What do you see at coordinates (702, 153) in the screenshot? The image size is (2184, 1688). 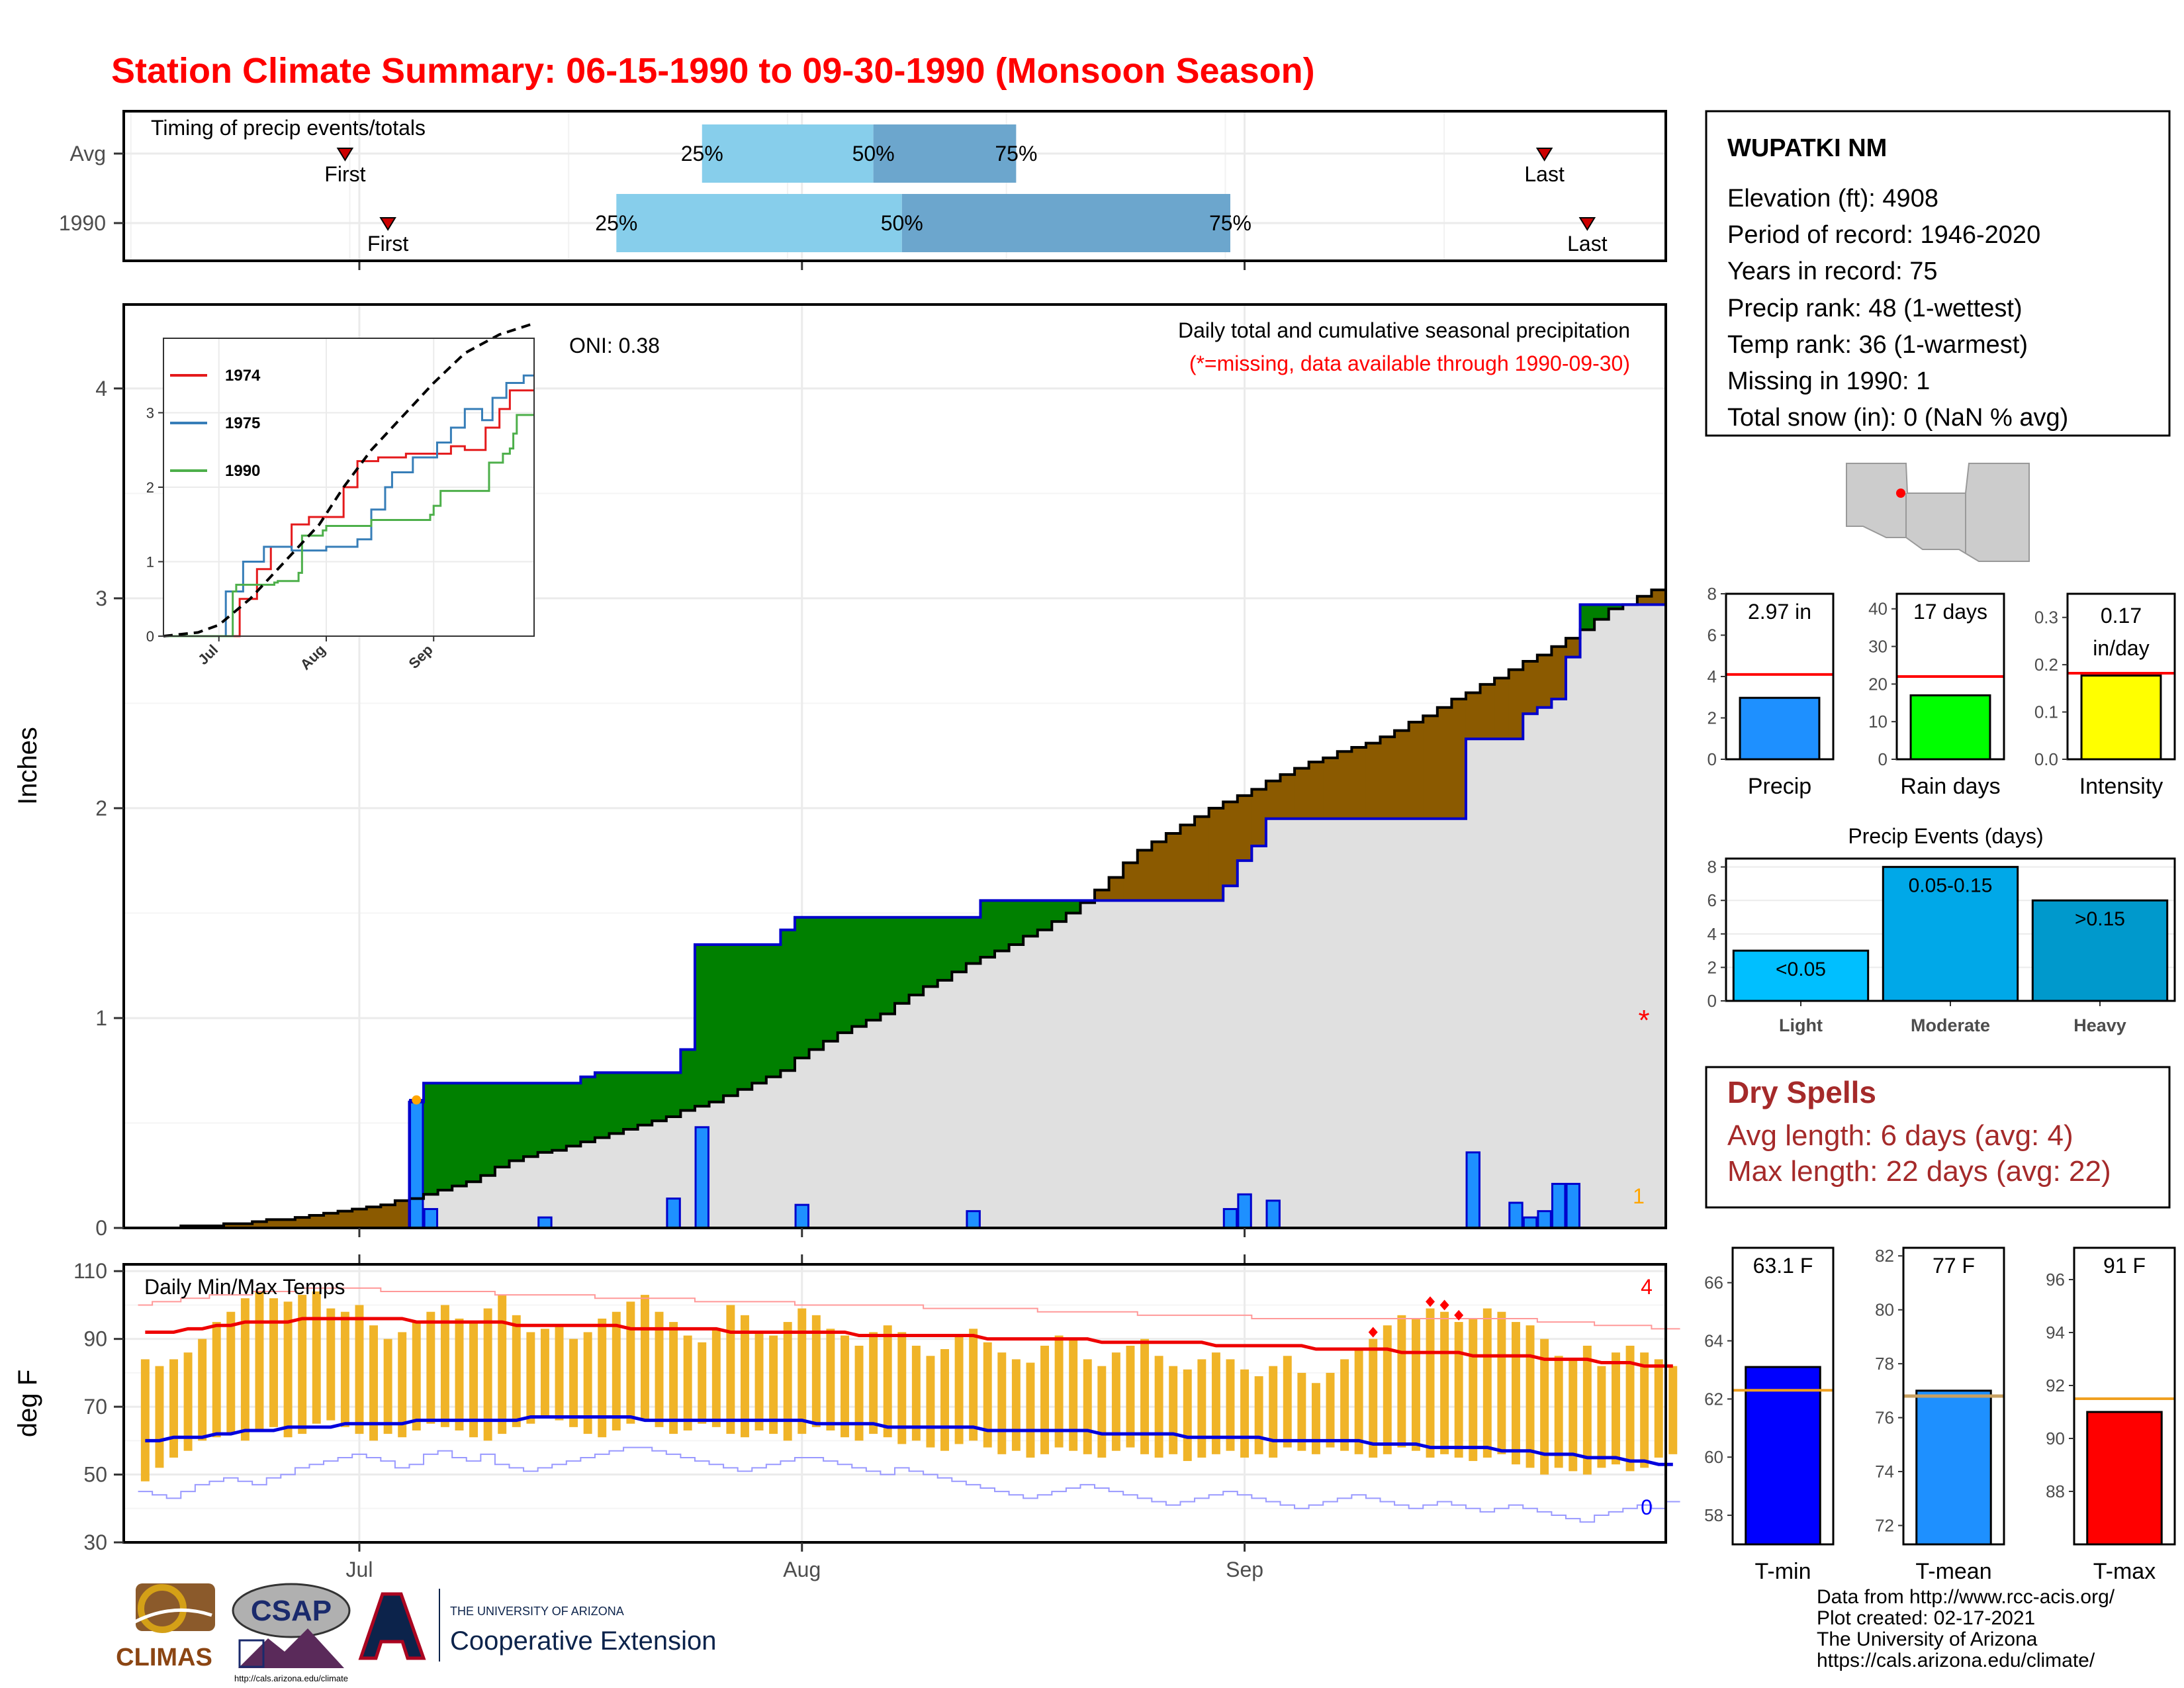 I see `timing-q25-label: 25%` at bounding box center [702, 153].